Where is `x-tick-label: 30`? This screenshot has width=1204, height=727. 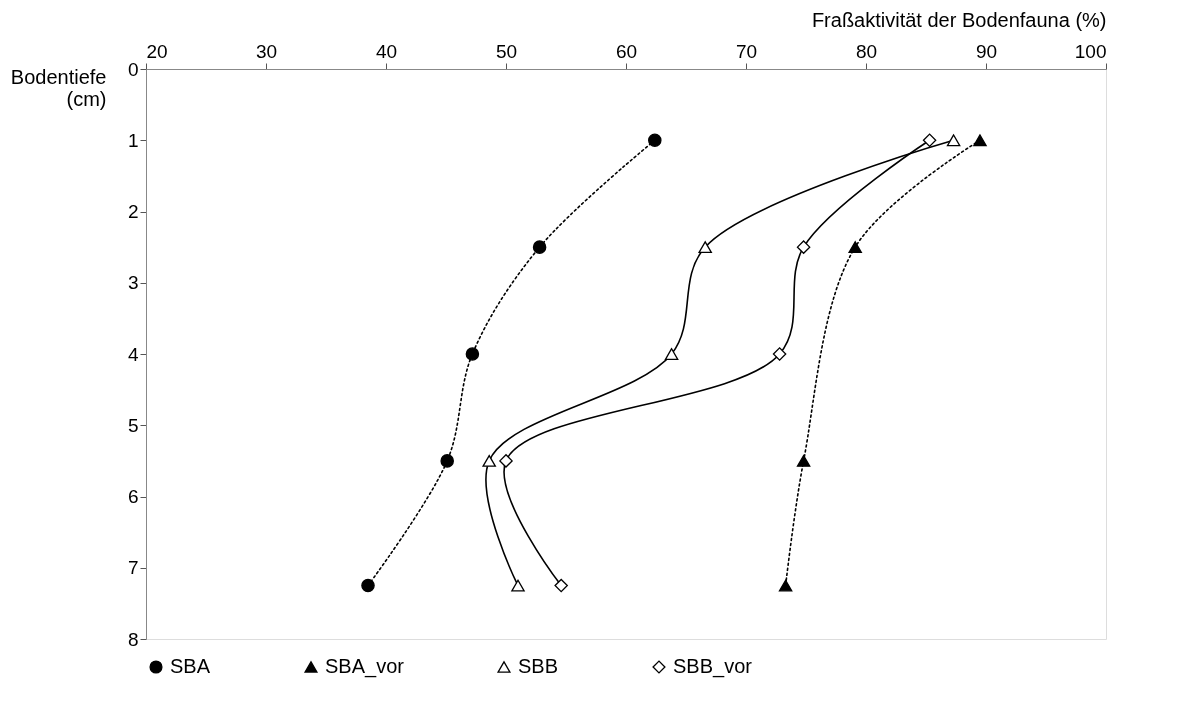 x-tick-label: 30 is located at coordinates (266, 51).